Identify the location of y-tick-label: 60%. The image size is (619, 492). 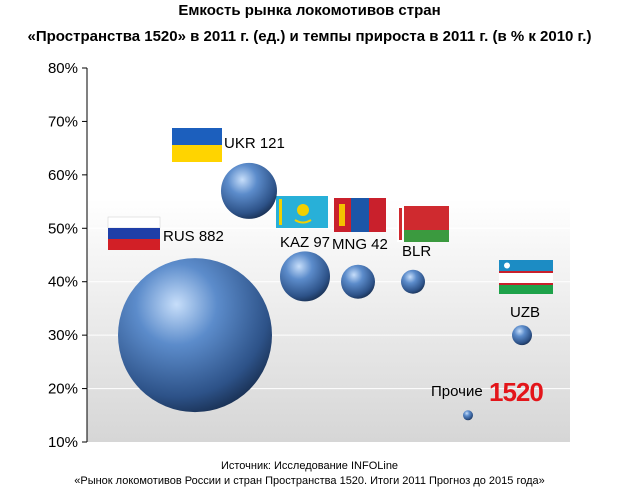
(63, 175).